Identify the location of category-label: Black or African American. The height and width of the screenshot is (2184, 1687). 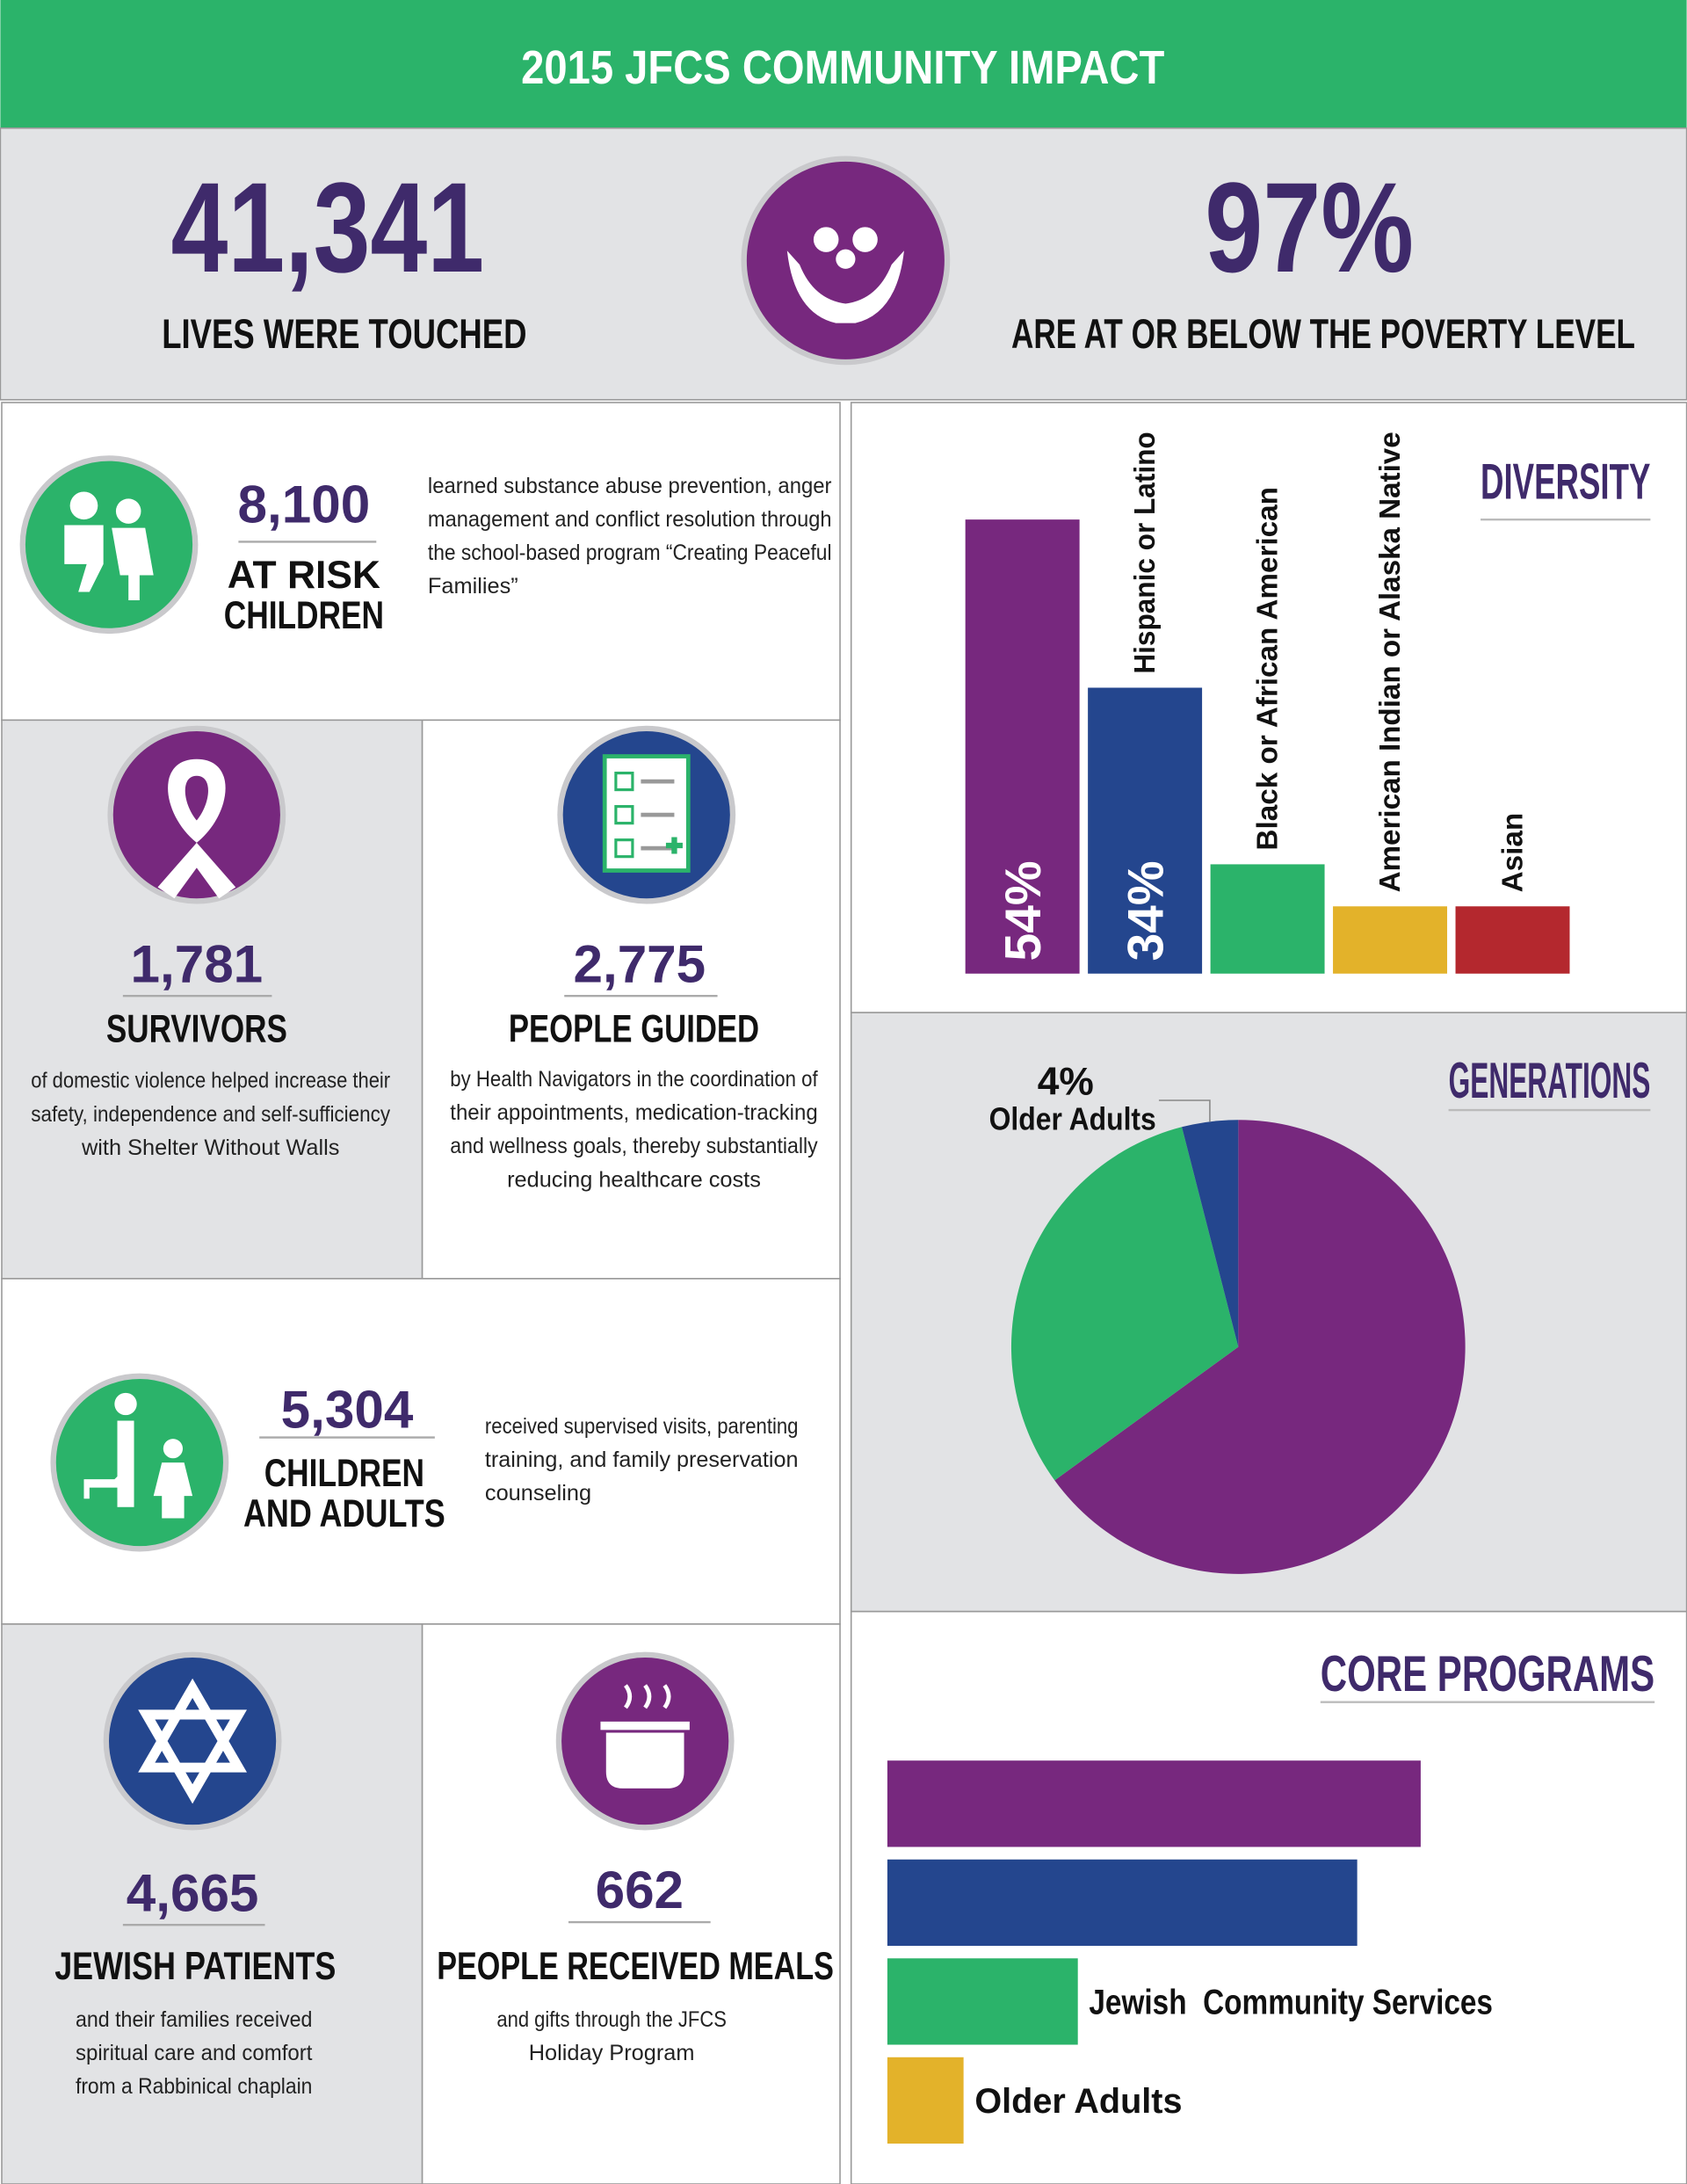
(1268, 669).